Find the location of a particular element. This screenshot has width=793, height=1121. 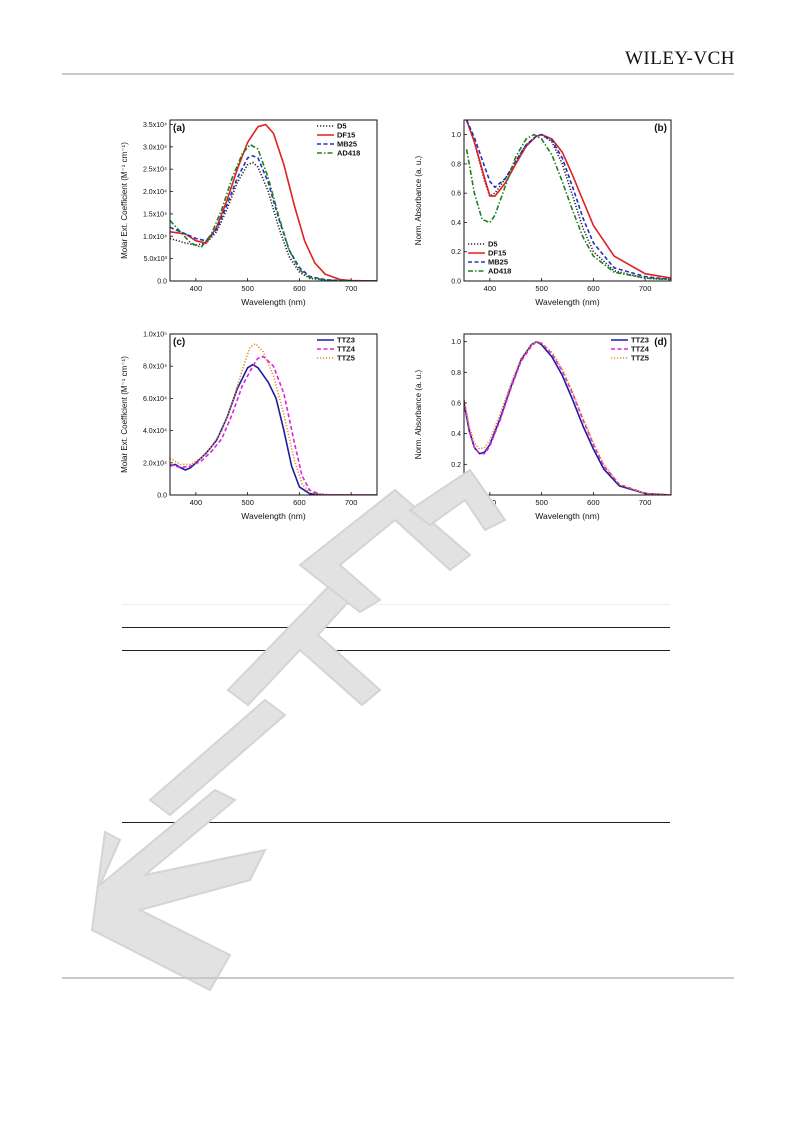

y-tick-label: 2.5x10⁴ is located at coordinates (155, 170).